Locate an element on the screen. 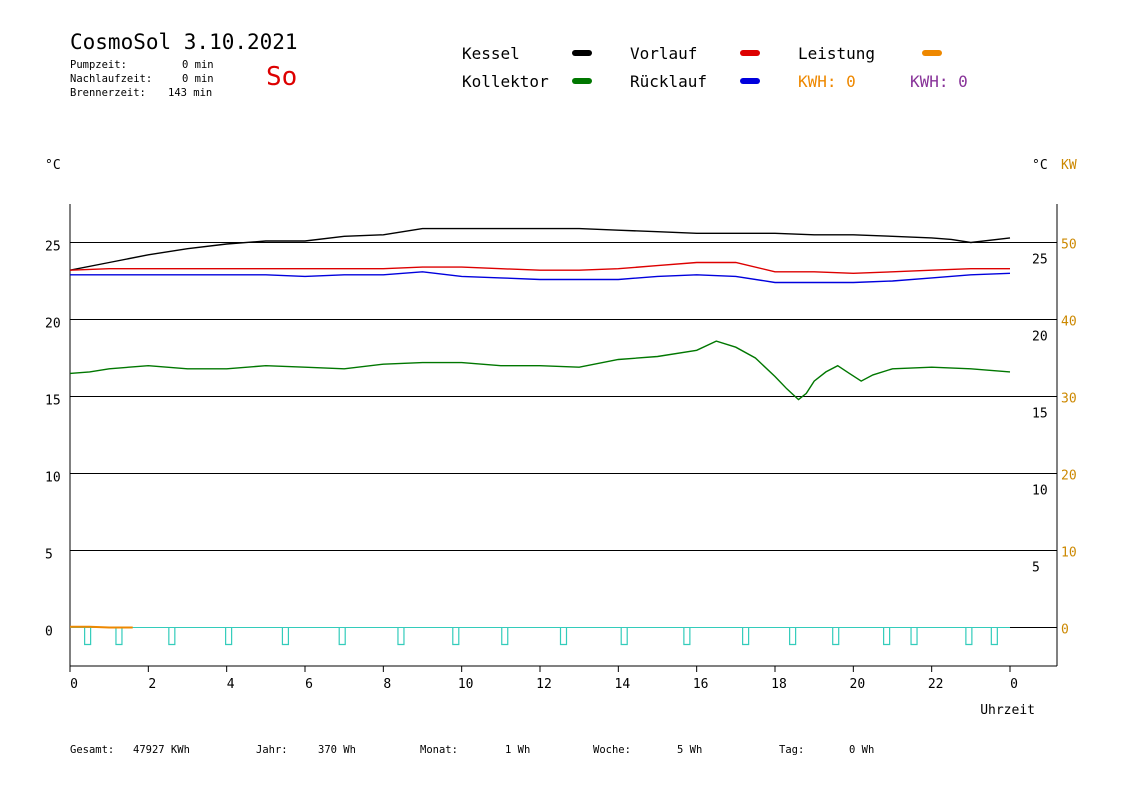 Image resolution: width=1148 pixels, height=812 pixels. legend-vorlauf-swatch is located at coordinates (750, 53).